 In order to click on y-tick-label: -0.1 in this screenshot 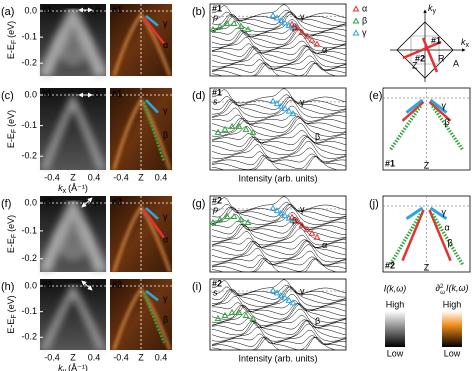, I will do `click(29, 230)`.